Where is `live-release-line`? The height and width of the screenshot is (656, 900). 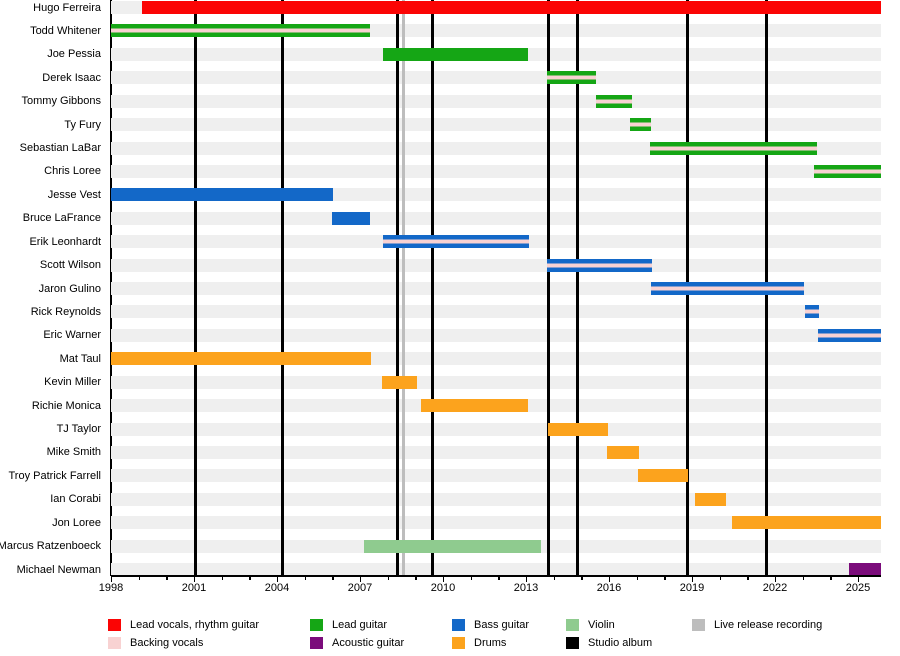
live-release-line is located at coordinates (403, 287).